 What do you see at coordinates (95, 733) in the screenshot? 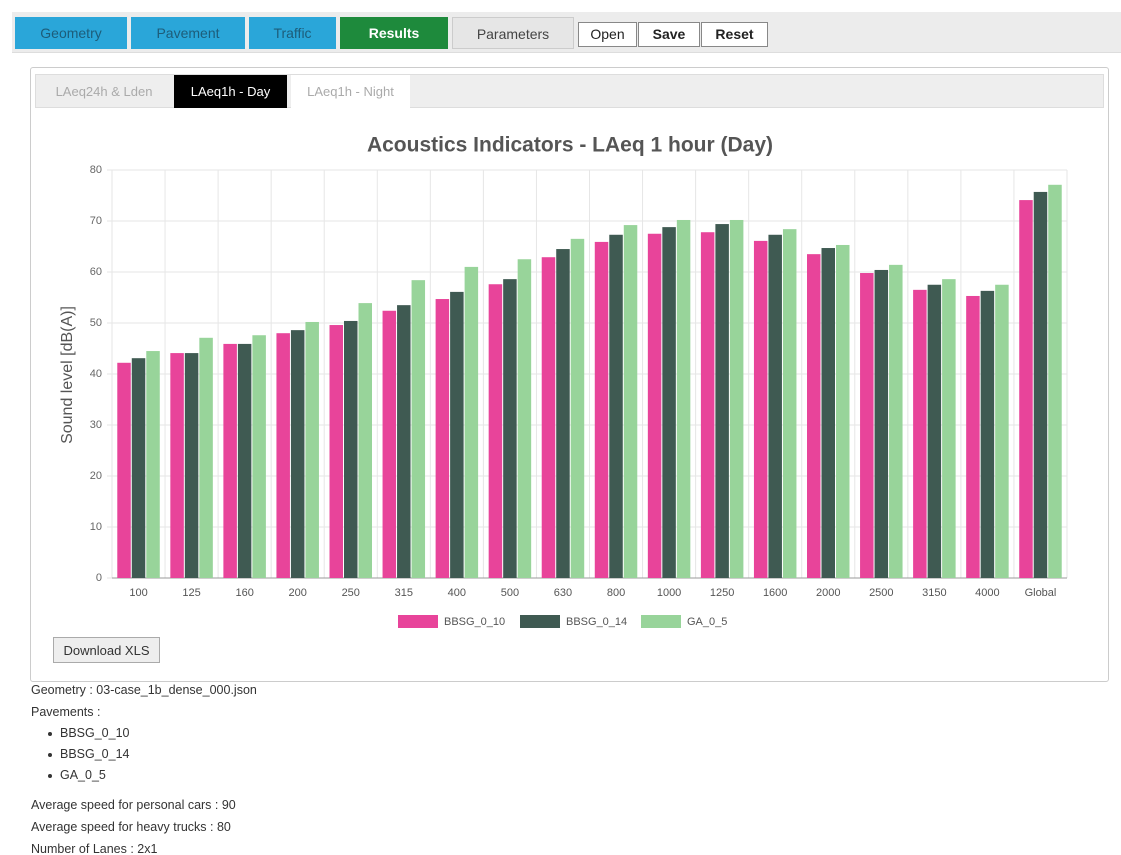
I see `pavement-item: BBSG_0_10` at bounding box center [95, 733].